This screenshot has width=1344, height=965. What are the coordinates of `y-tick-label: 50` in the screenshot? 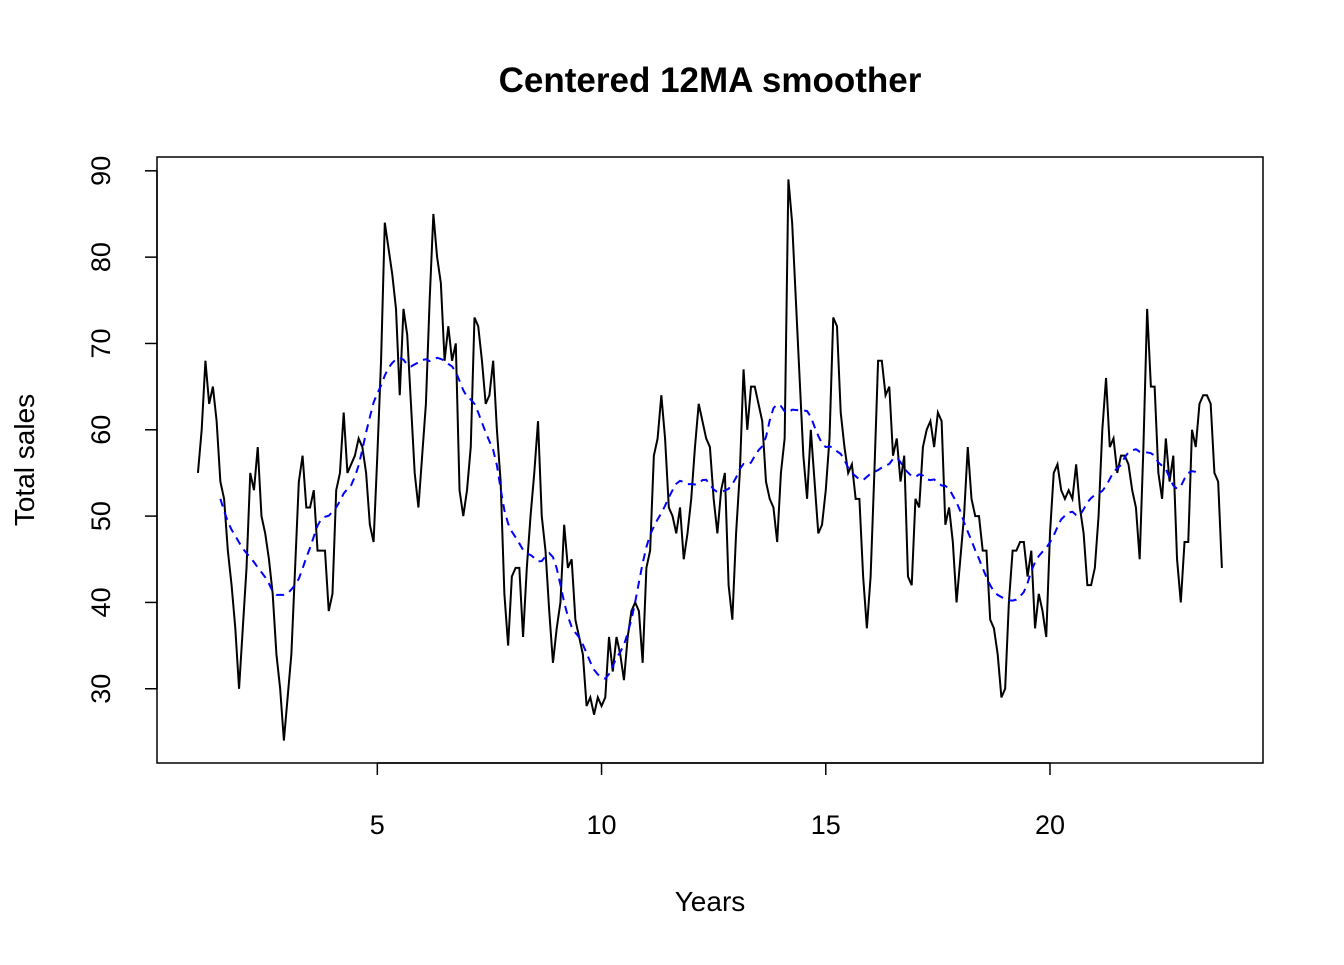 It's located at (101, 516).